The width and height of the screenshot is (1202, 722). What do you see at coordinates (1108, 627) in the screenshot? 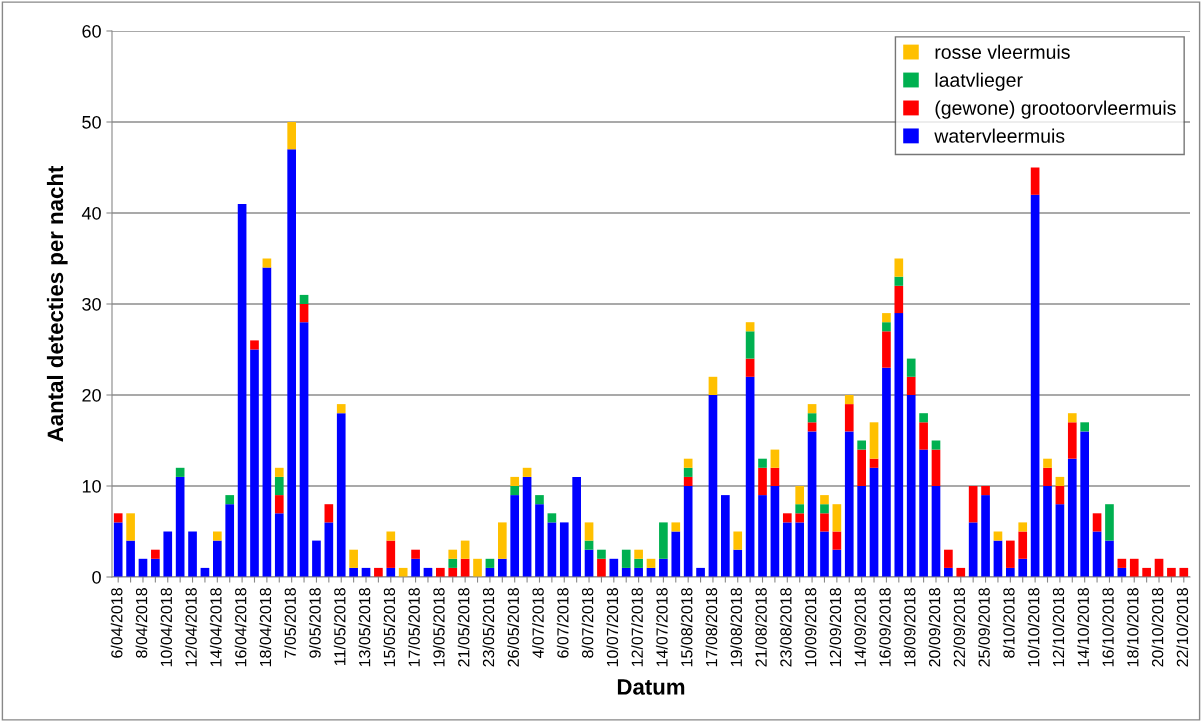
I see `x-tick-label: 16/10/2018` at bounding box center [1108, 627].